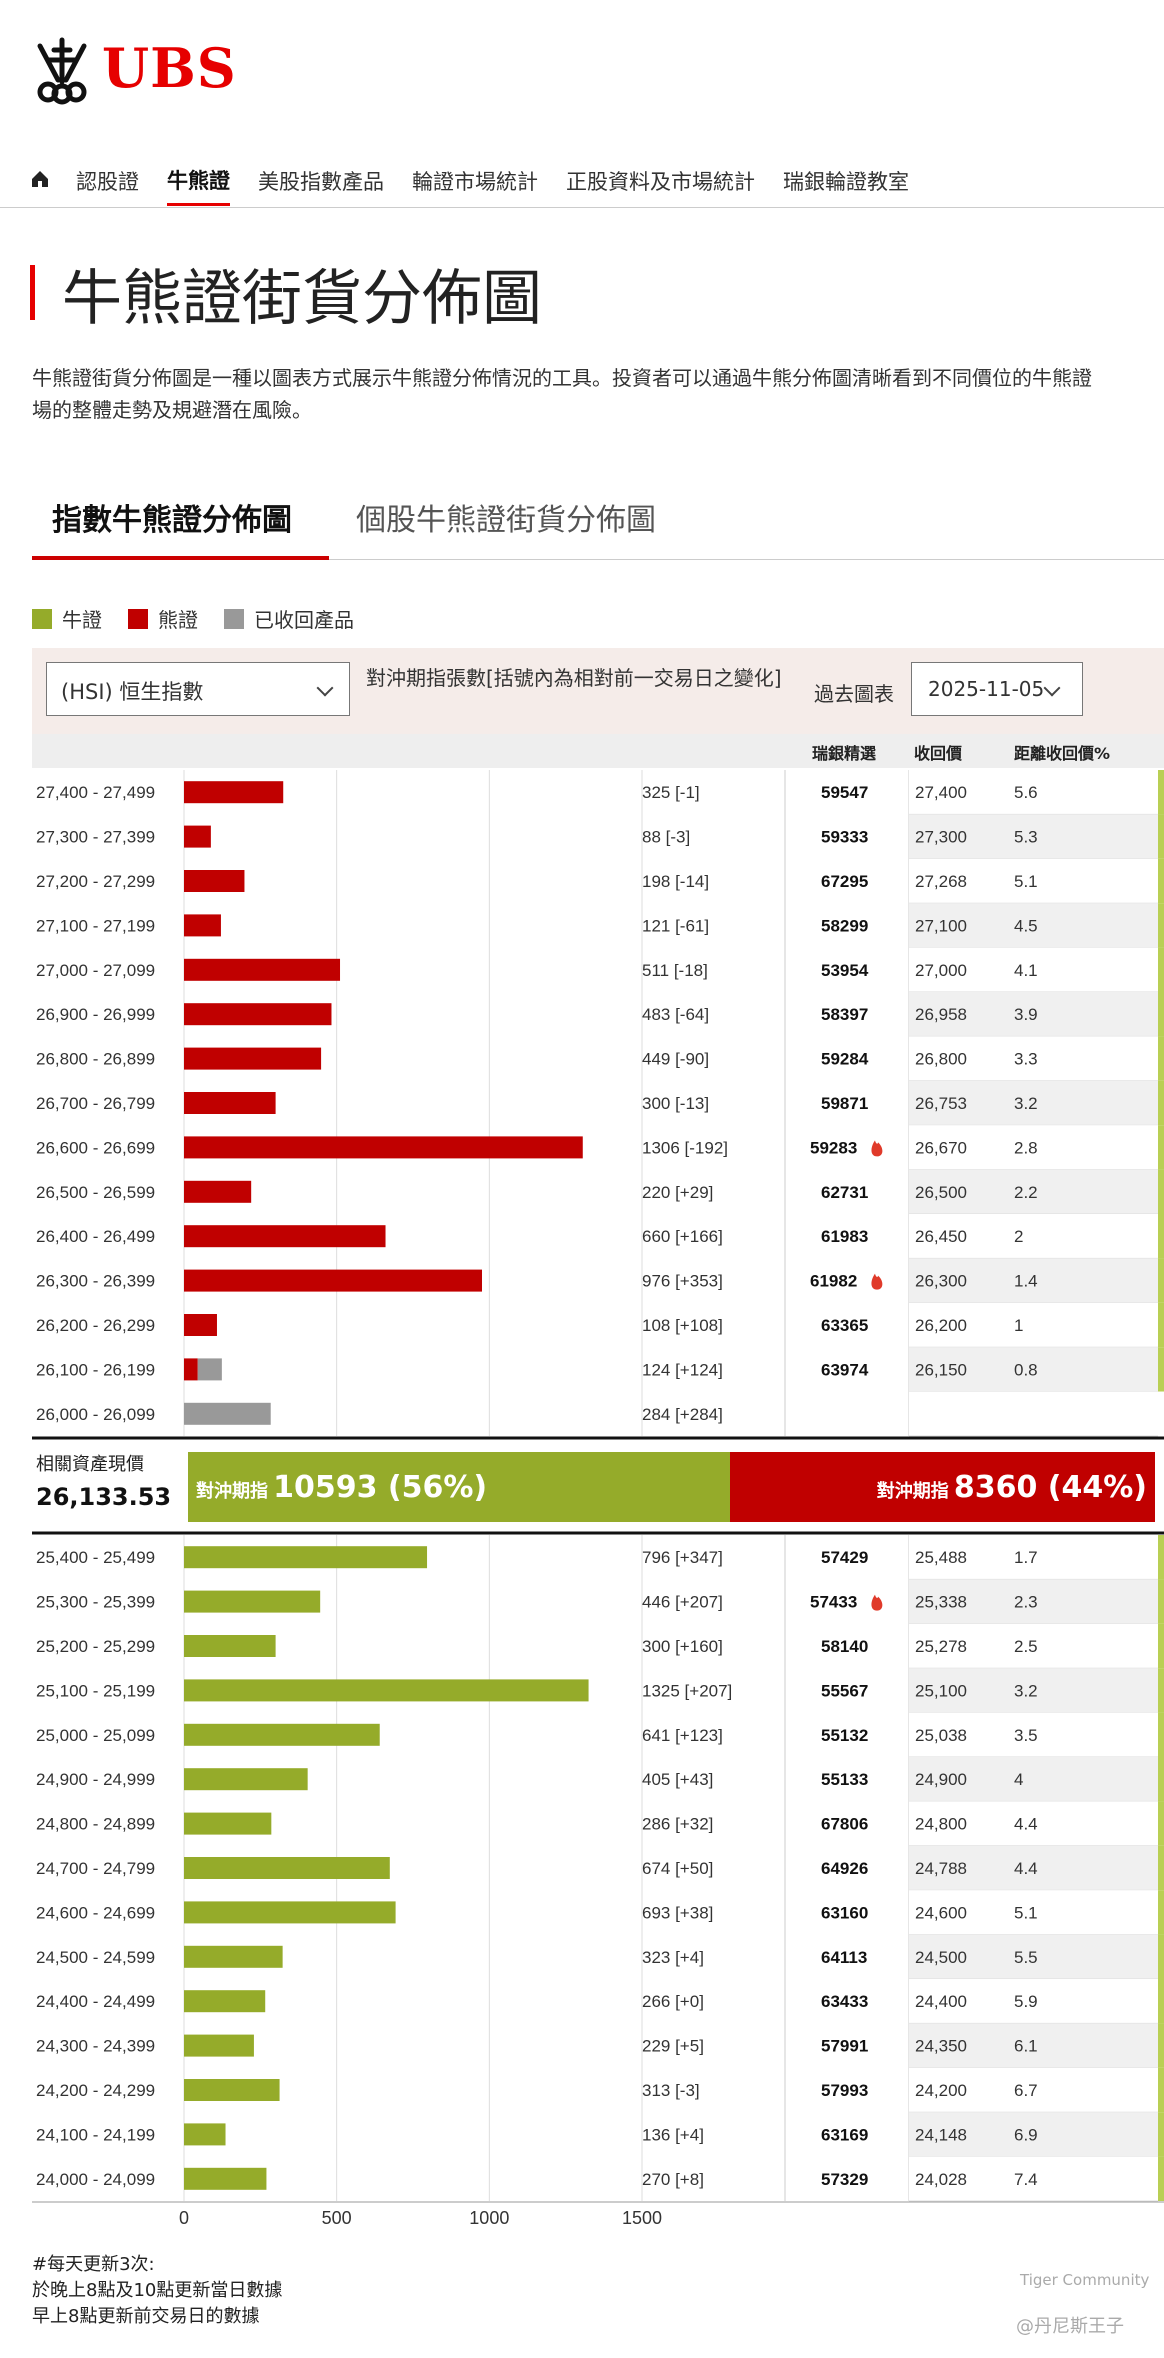 This screenshot has width=1164, height=2358. What do you see at coordinates (582, 207) in the screenshot?
I see `nav-divider` at bounding box center [582, 207].